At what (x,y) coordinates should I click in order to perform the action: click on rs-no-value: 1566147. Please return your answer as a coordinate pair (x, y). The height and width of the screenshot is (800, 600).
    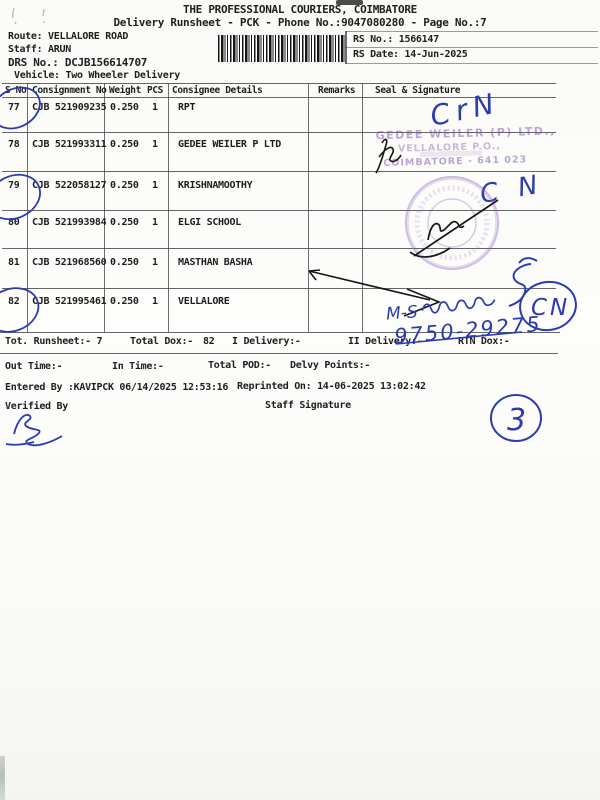
    Looking at the image, I should click on (418, 39).